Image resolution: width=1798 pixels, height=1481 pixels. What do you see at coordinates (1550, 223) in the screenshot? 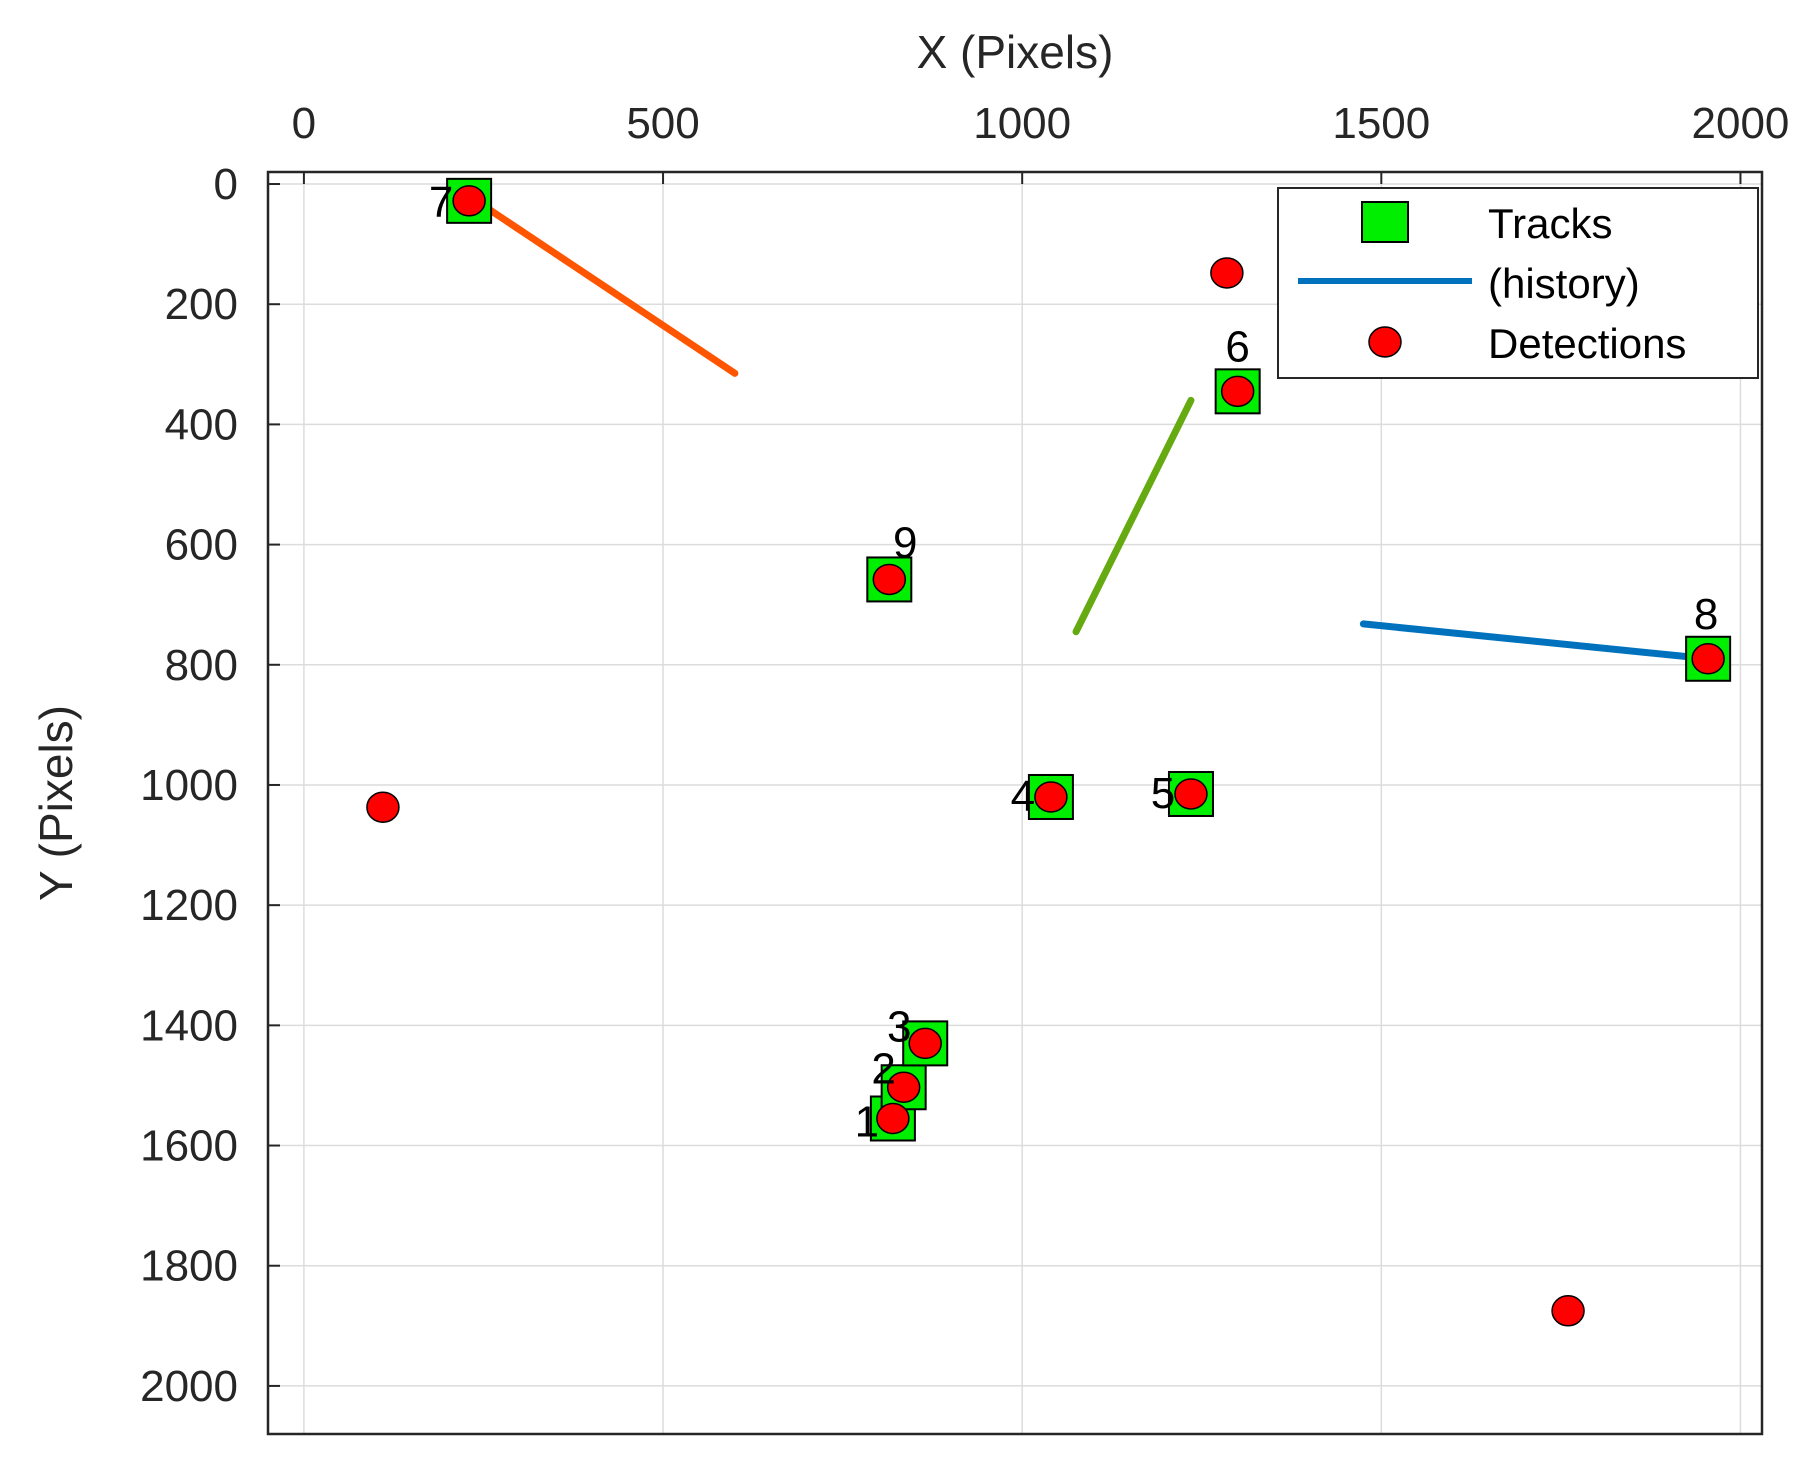
I see `legend-track-label: Tracks` at bounding box center [1550, 223].